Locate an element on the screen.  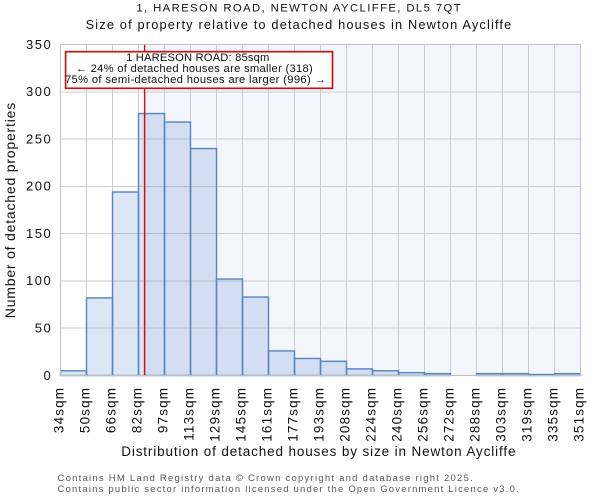
svg-text: 288sqm is located at coordinates (474, 414).